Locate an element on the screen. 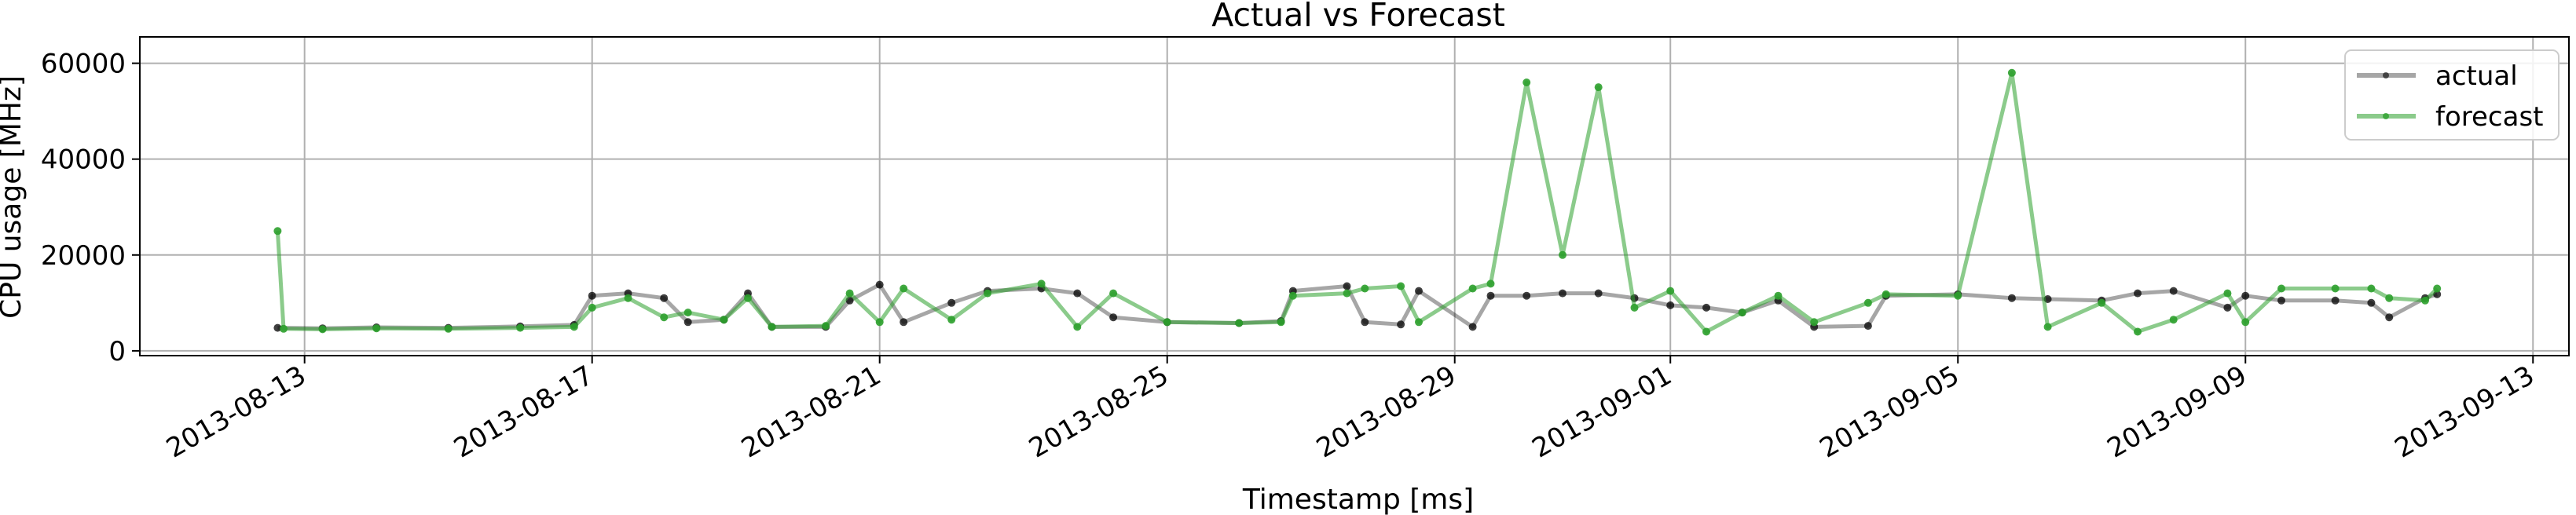  legend: actual forecast is located at coordinates (2452, 95).